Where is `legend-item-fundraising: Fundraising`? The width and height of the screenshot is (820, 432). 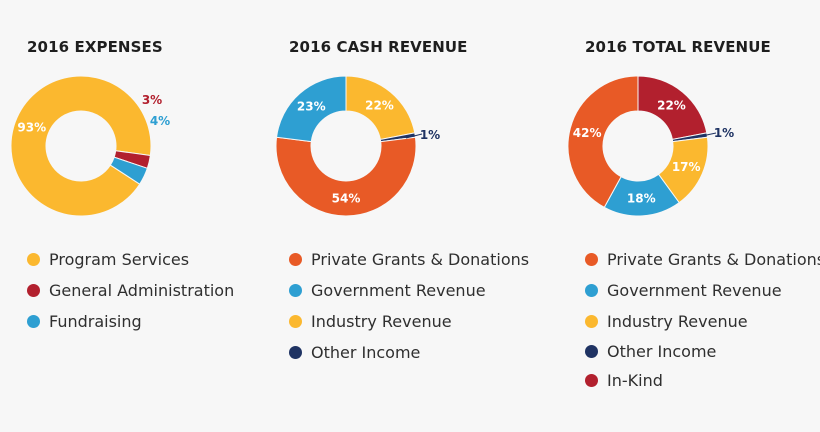 legend-item-fundraising: Fundraising is located at coordinates (130, 321).